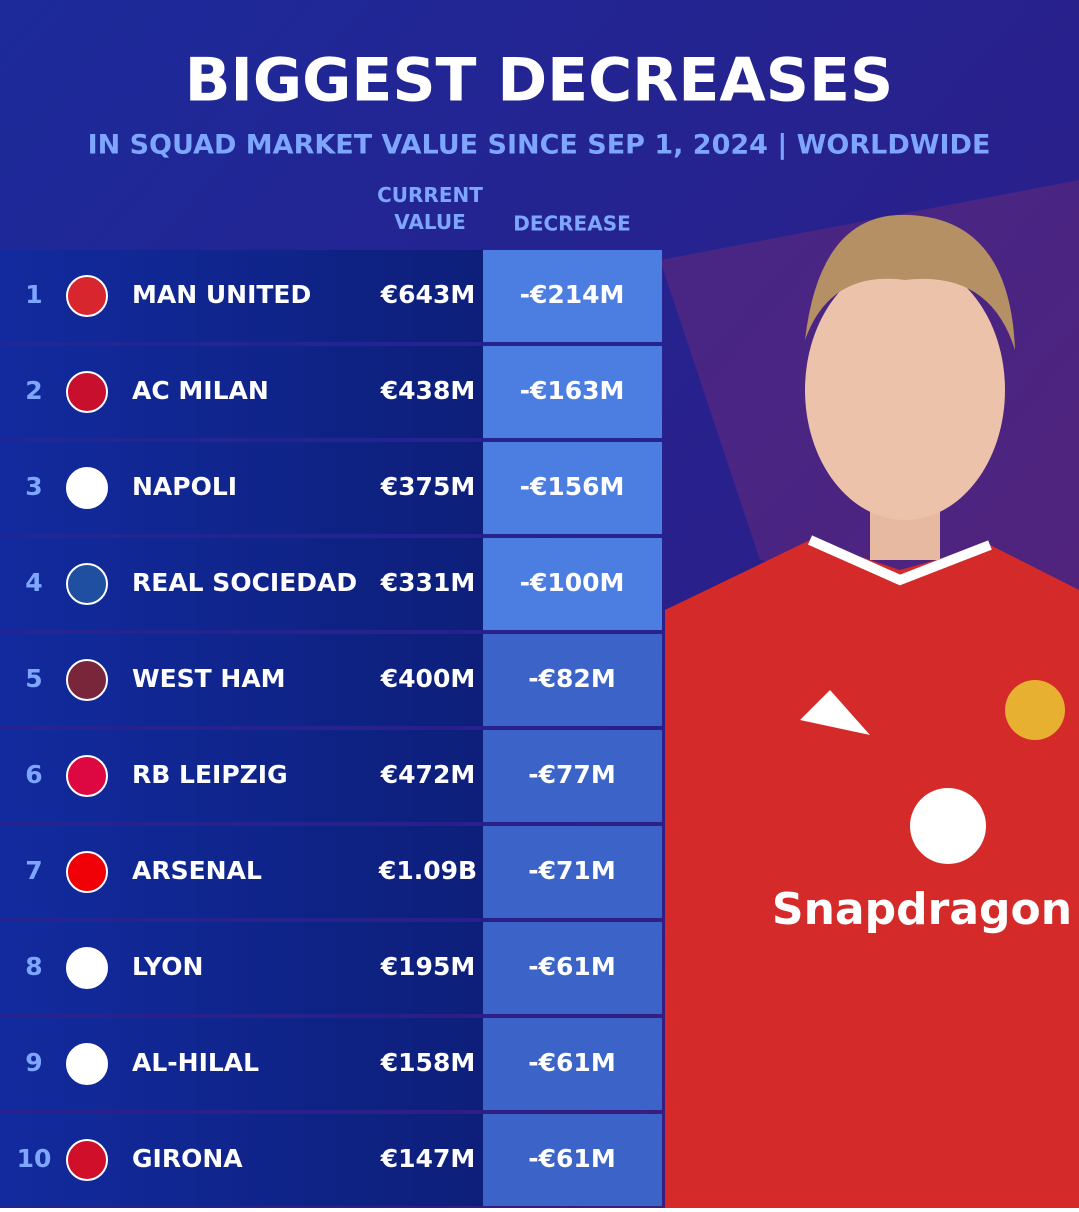  What do you see at coordinates (427, 966) in the screenshot?
I see `current-value: €195M` at bounding box center [427, 966].